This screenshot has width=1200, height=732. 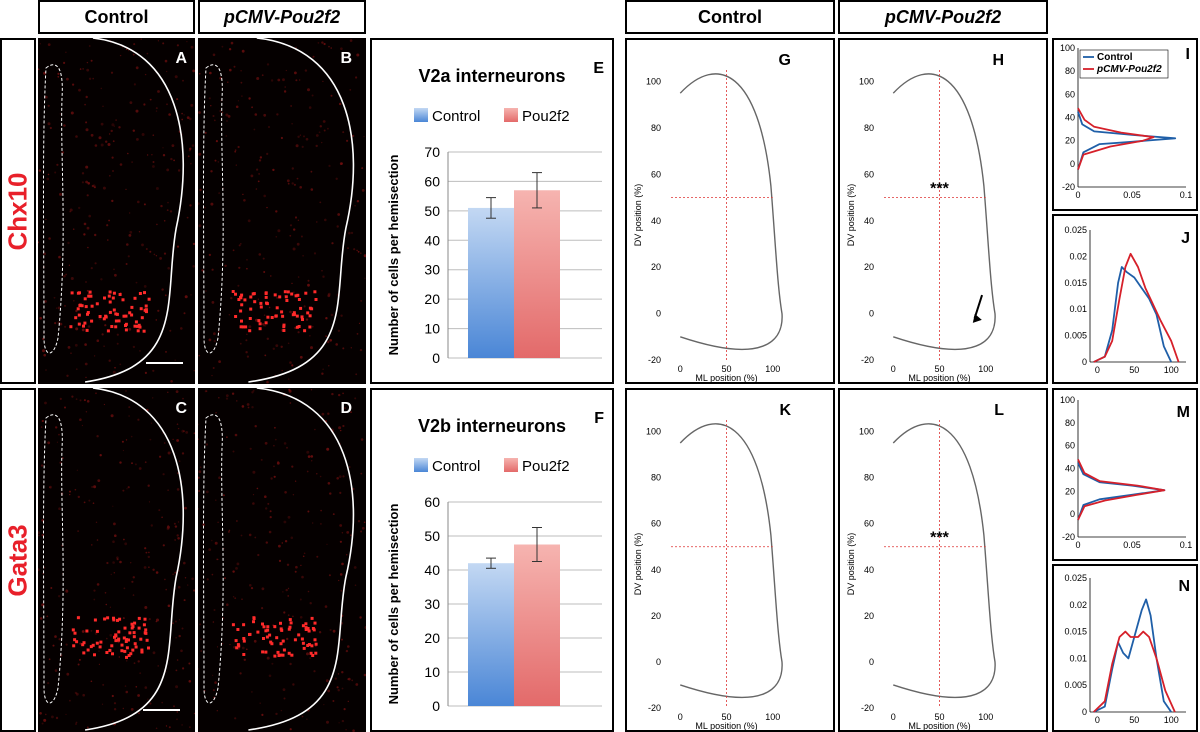 What do you see at coordinates (1070, 446) in the screenshot?
I see `y-tick-label: 60` at bounding box center [1070, 446].